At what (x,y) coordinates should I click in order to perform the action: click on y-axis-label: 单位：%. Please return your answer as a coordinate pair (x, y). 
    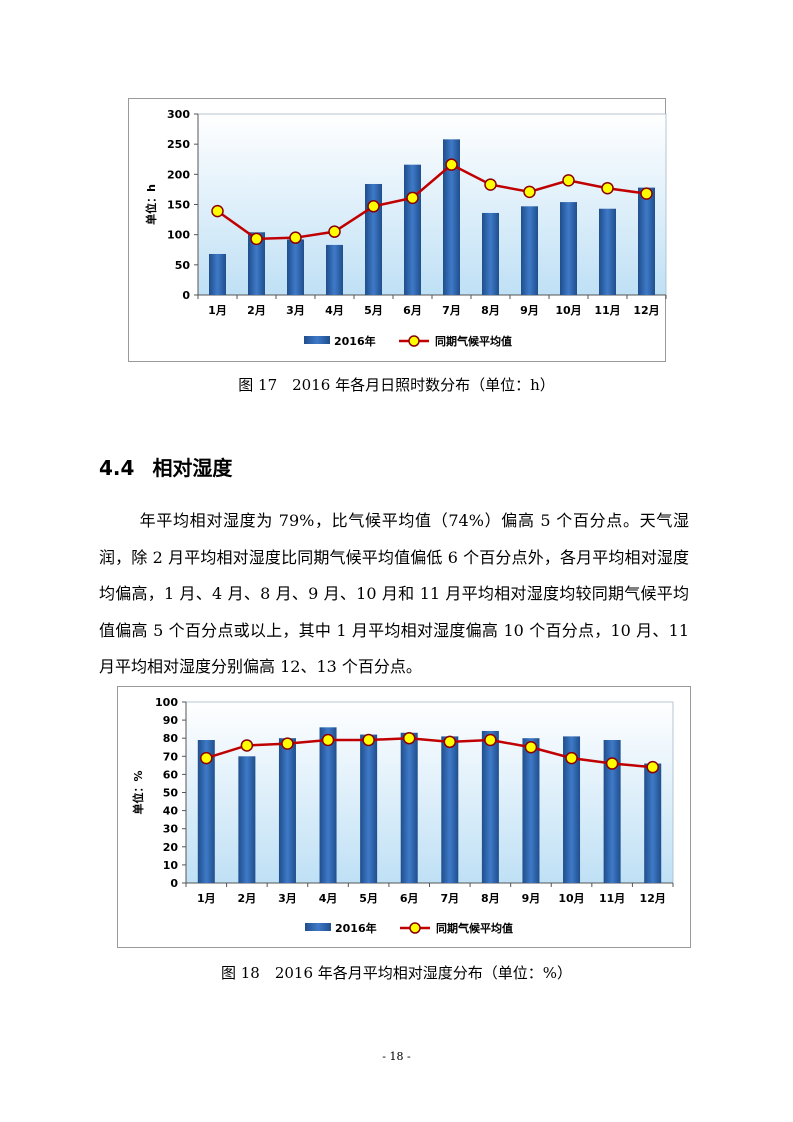
    Looking at the image, I should click on (138, 792).